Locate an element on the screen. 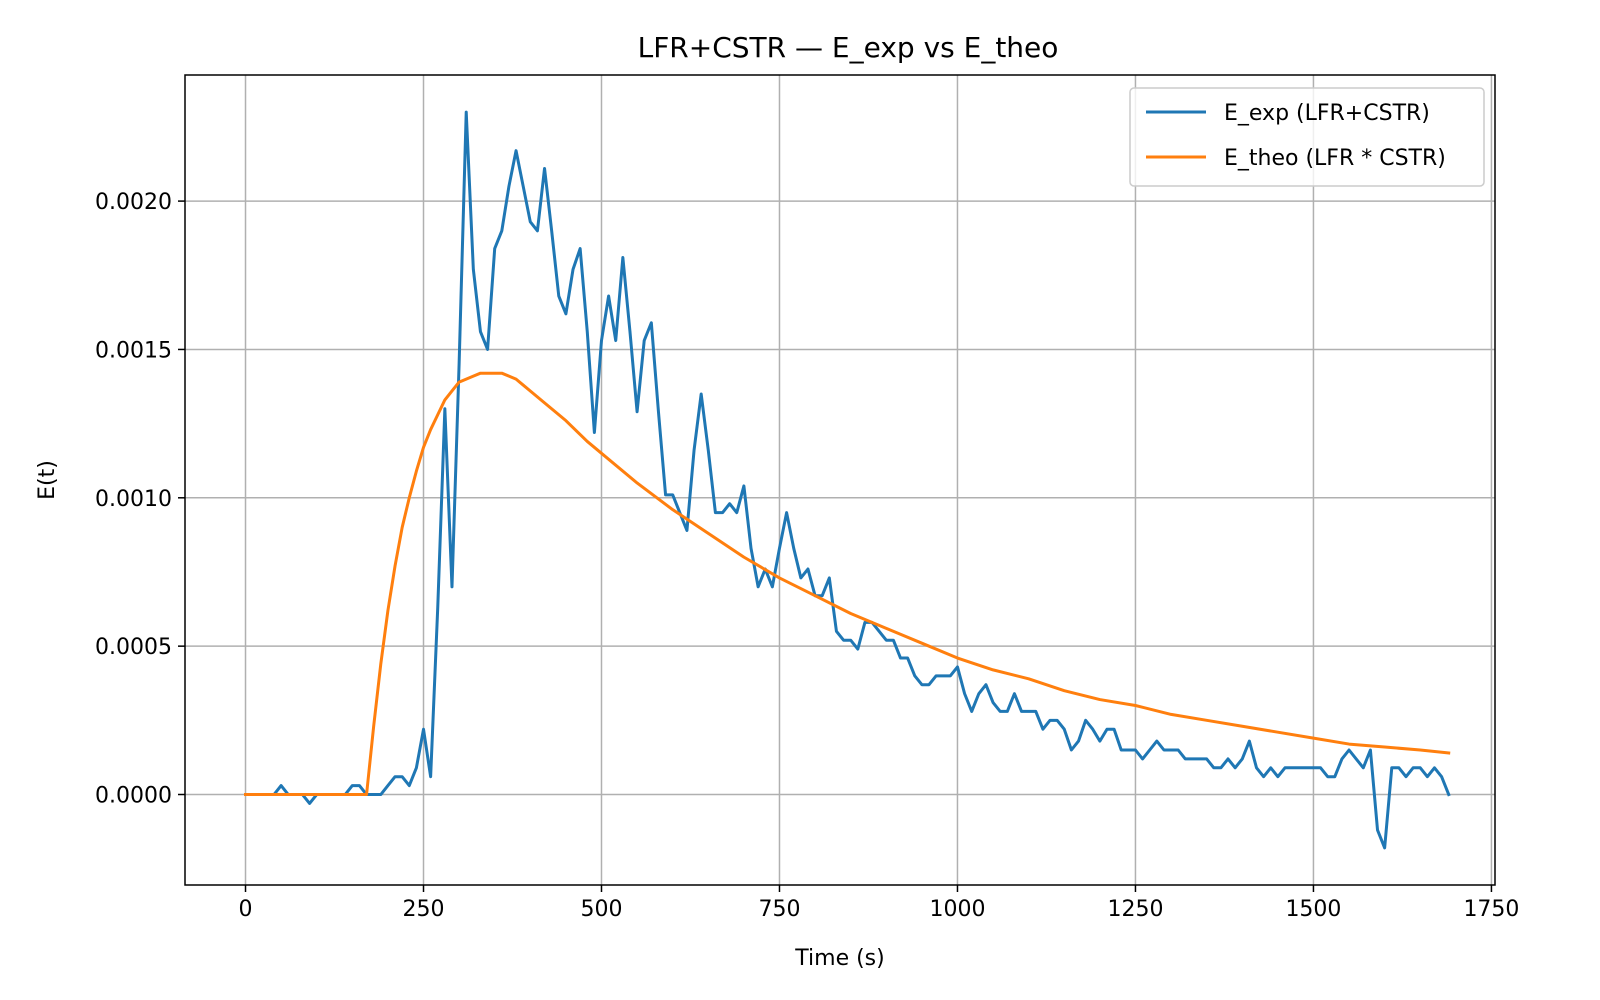 This screenshot has height=1000, width=1600. legend-box is located at coordinates (1307, 137).